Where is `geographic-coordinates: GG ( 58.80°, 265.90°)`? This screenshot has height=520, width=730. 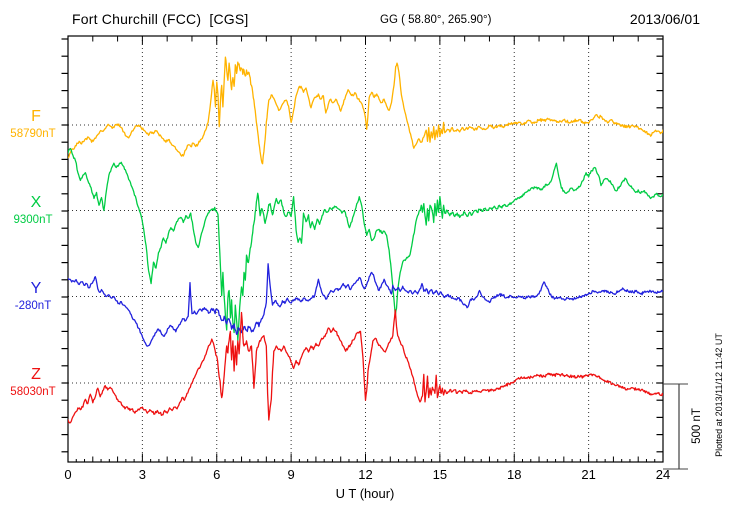 geographic-coordinates: GG ( 58.80°, 265.90°) is located at coordinates (436, 20).